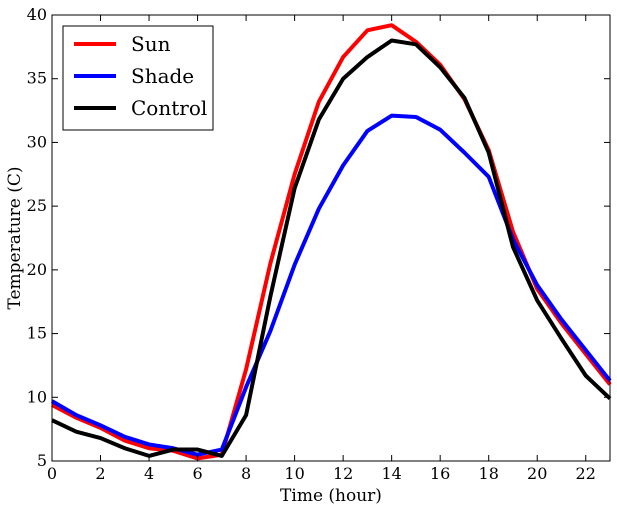 The image size is (617, 514). What do you see at coordinates (246, 473) in the screenshot?
I see `x-tick-label: 8` at bounding box center [246, 473].